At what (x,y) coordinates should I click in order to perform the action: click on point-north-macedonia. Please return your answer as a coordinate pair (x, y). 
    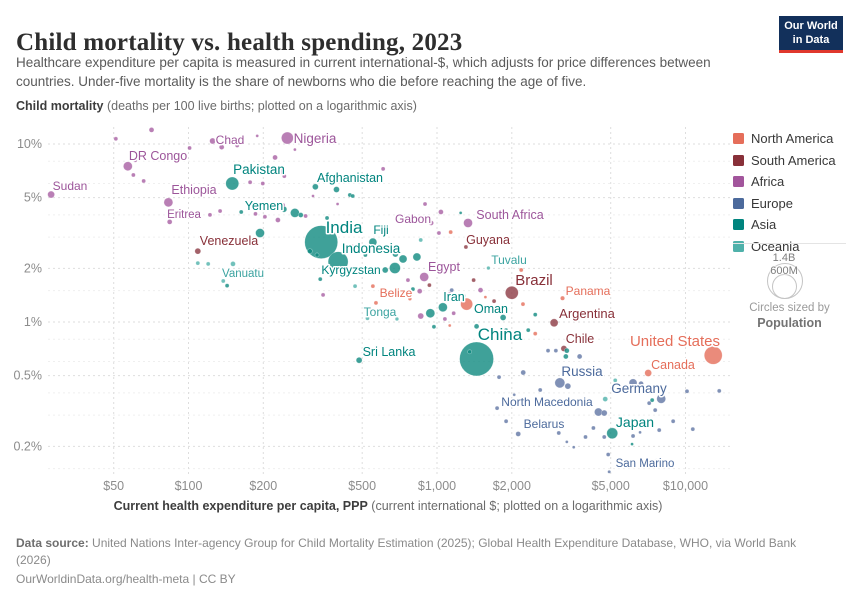
    Looking at the image, I should click on (591, 404).